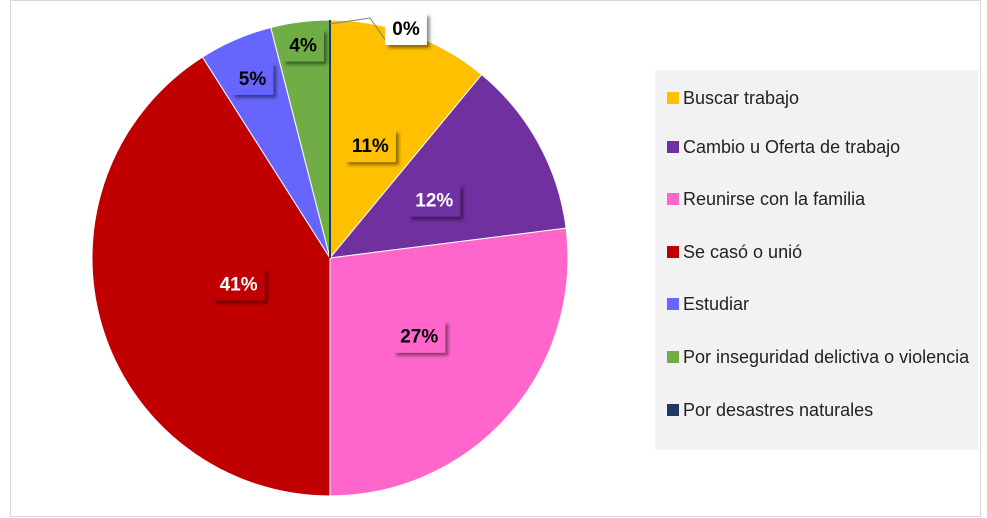 The height and width of the screenshot is (518, 987). I want to click on legend-label: Por desastres naturales, so click(778, 410).